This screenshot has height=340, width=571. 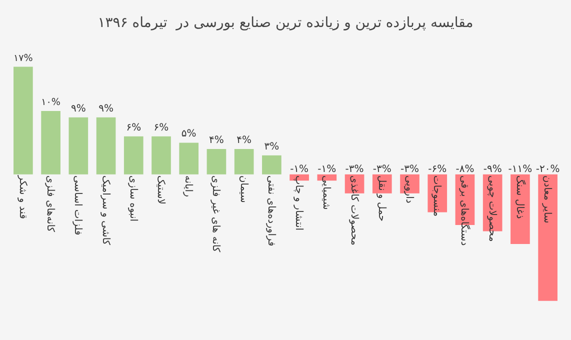 What do you see at coordinates (78, 205) in the screenshot?
I see `x-tick-label: فلزات اساسی` at bounding box center [78, 205].